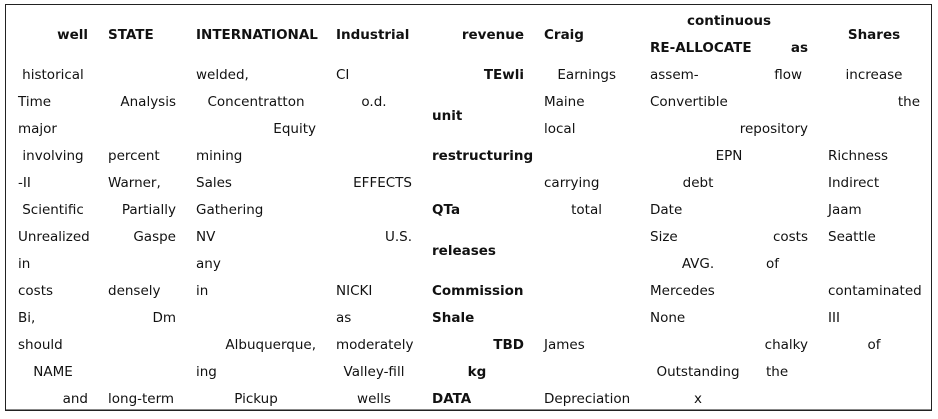 Image resolution: width=938 pixels, height=419 pixels. I want to click on cell: Outstanding, so click(698, 372).